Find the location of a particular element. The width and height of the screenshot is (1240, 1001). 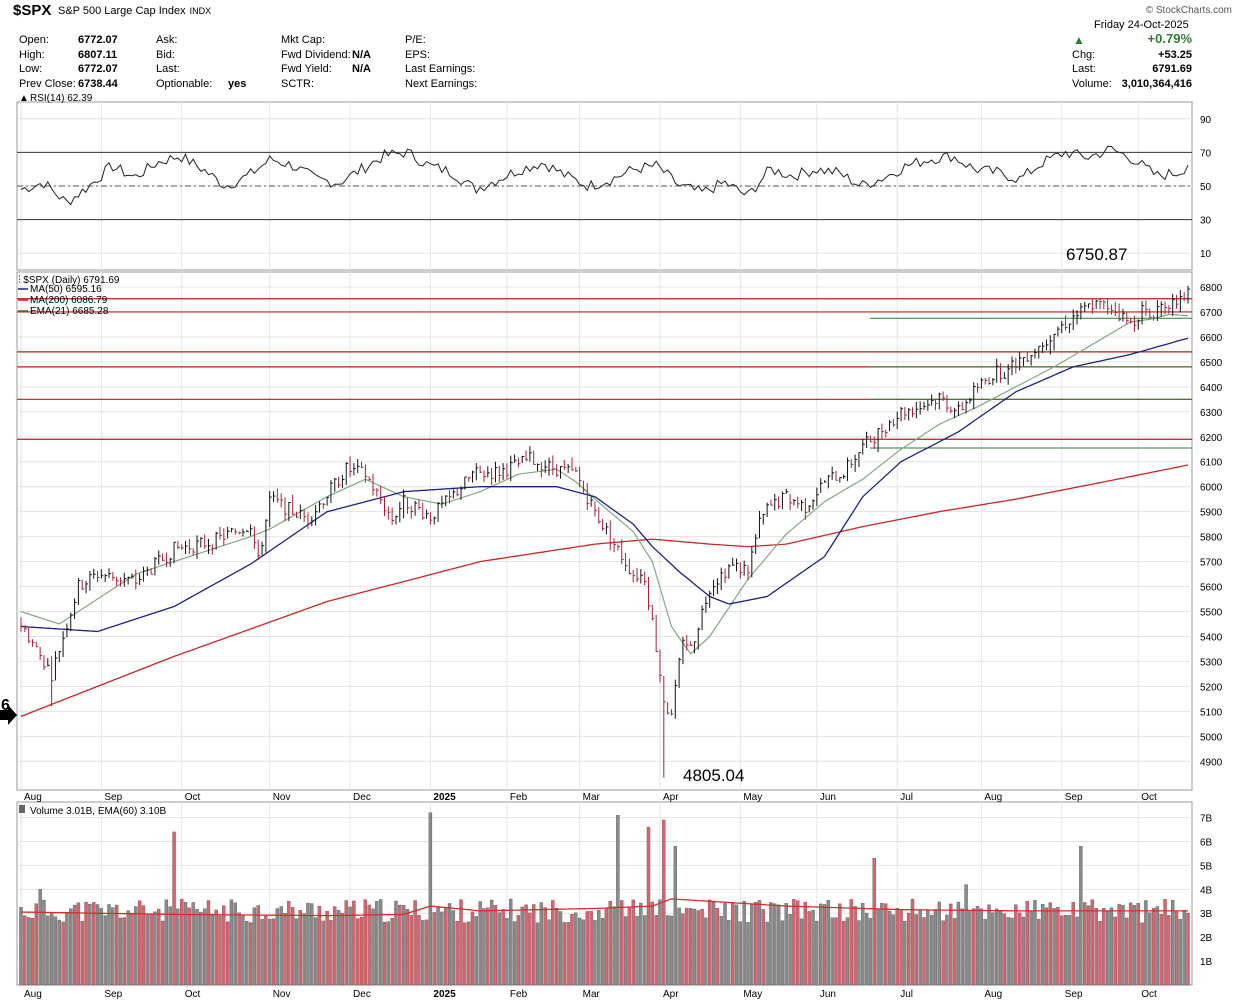

rsi-tick-label: 90 is located at coordinates (1206, 120).